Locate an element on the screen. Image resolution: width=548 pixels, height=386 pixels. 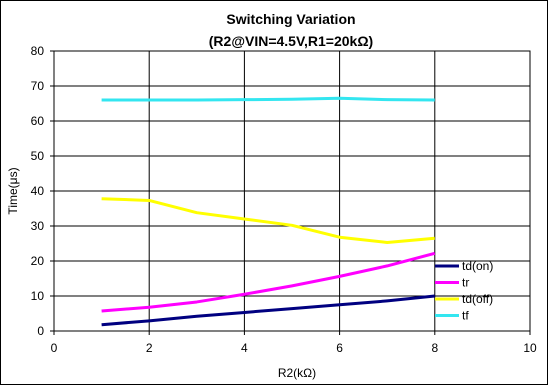
y-tick-label: 0 is located at coordinates (40, 331).